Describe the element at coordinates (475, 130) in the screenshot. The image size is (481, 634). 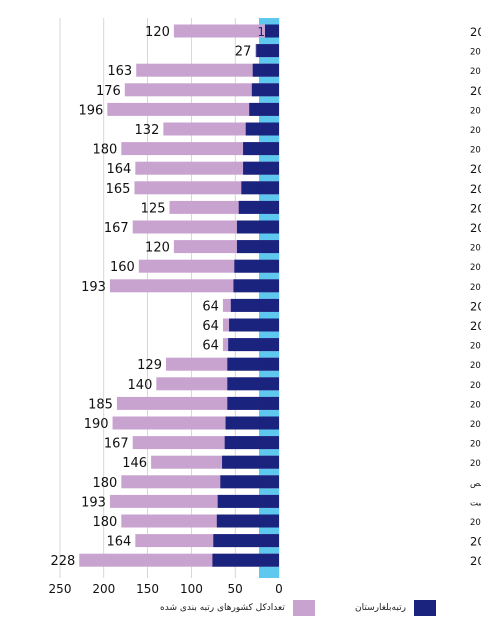
I see `category-label: شاخص‌جهانی نوآوری 2023` at that location.